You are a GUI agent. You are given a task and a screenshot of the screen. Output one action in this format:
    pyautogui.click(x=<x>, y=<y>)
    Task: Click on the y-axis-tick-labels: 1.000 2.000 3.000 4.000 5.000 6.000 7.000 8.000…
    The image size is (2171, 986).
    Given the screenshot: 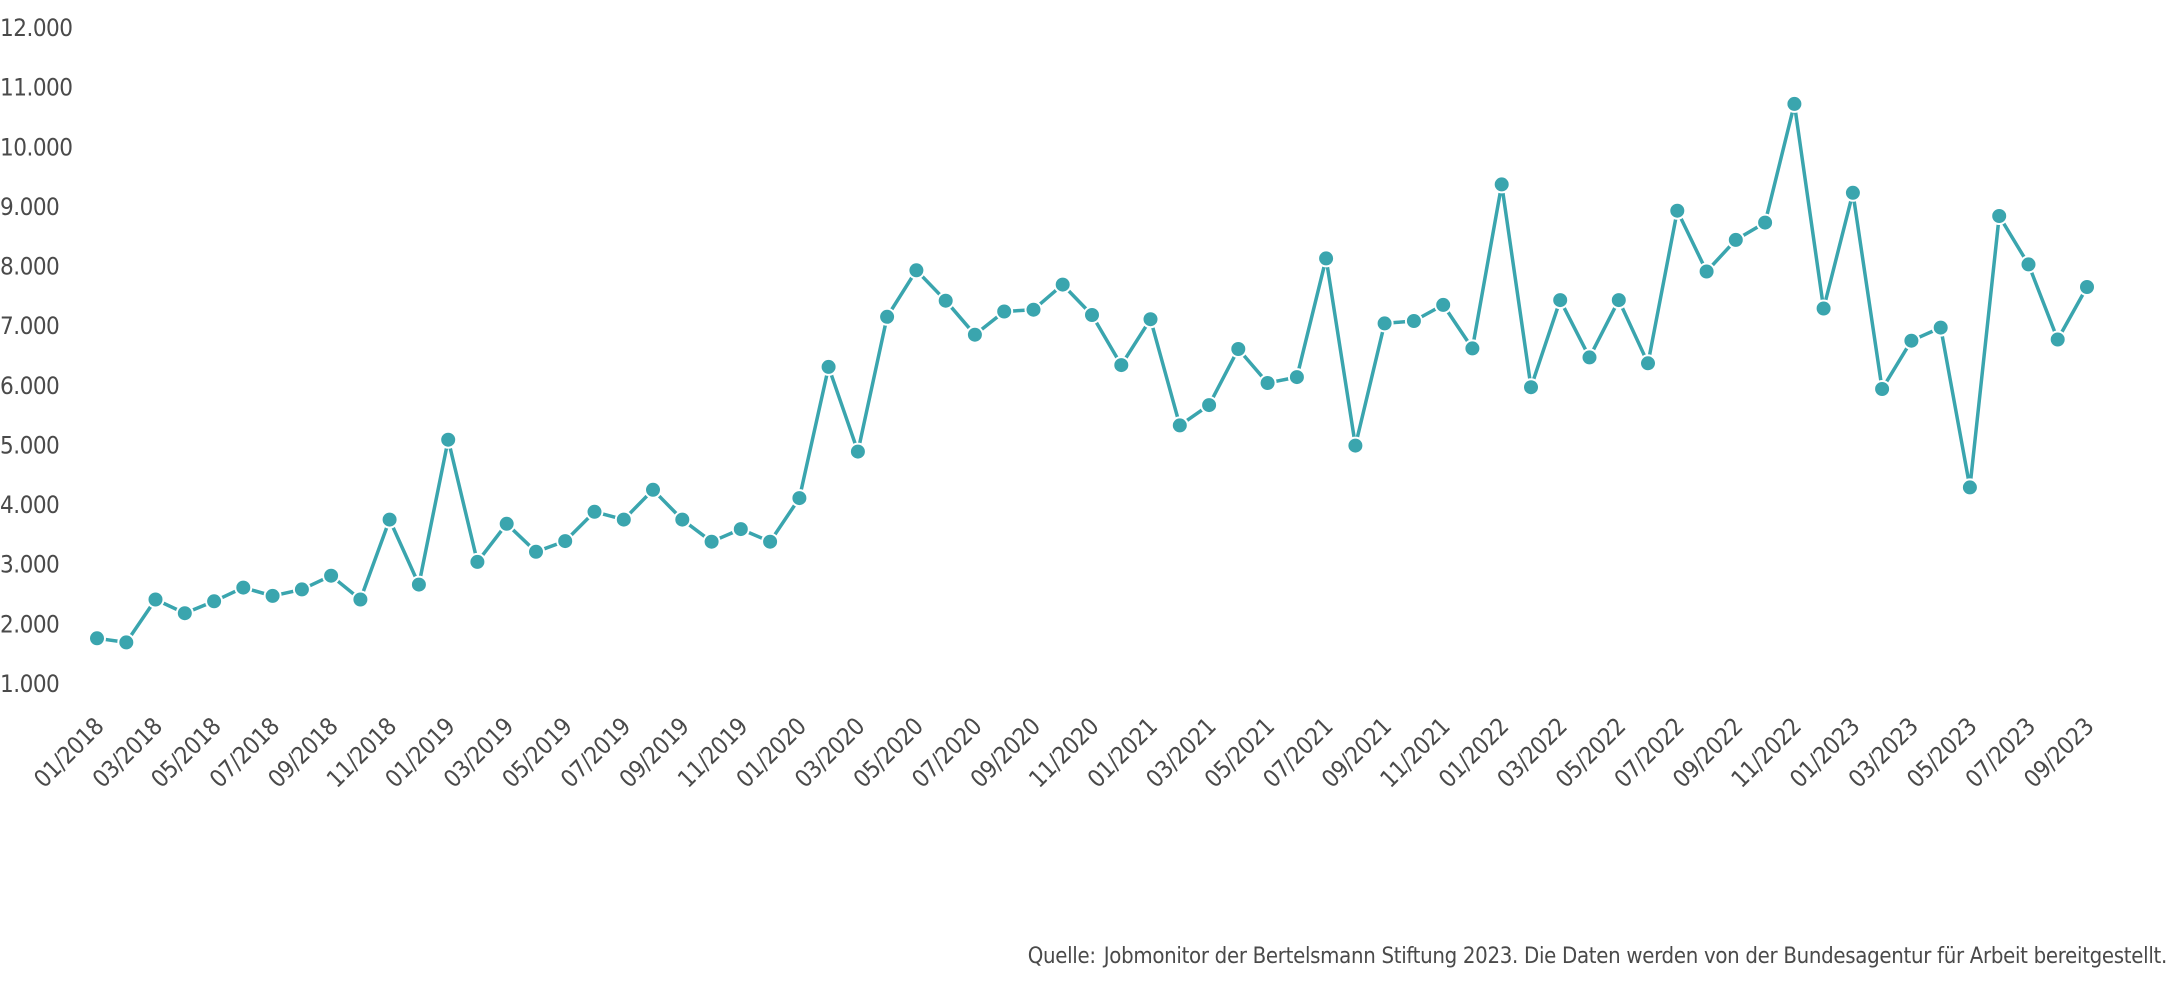 What is the action you would take?
    pyautogui.click(x=36, y=356)
    